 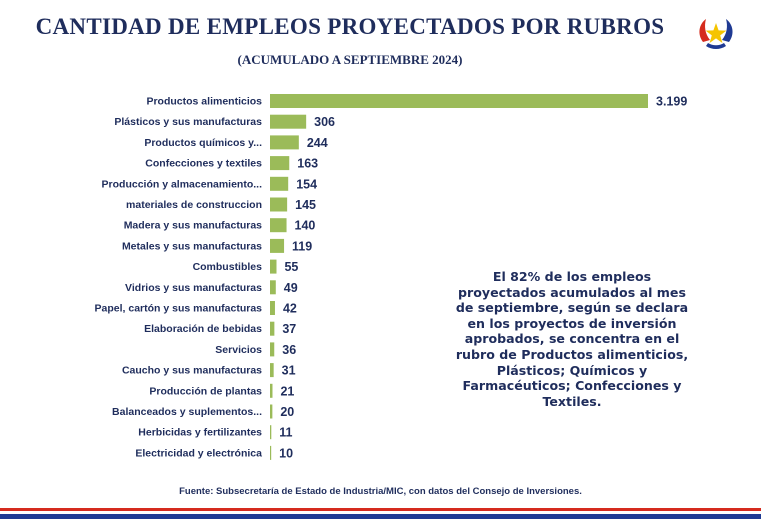 I want to click on value-label: 36, so click(x=289, y=350).